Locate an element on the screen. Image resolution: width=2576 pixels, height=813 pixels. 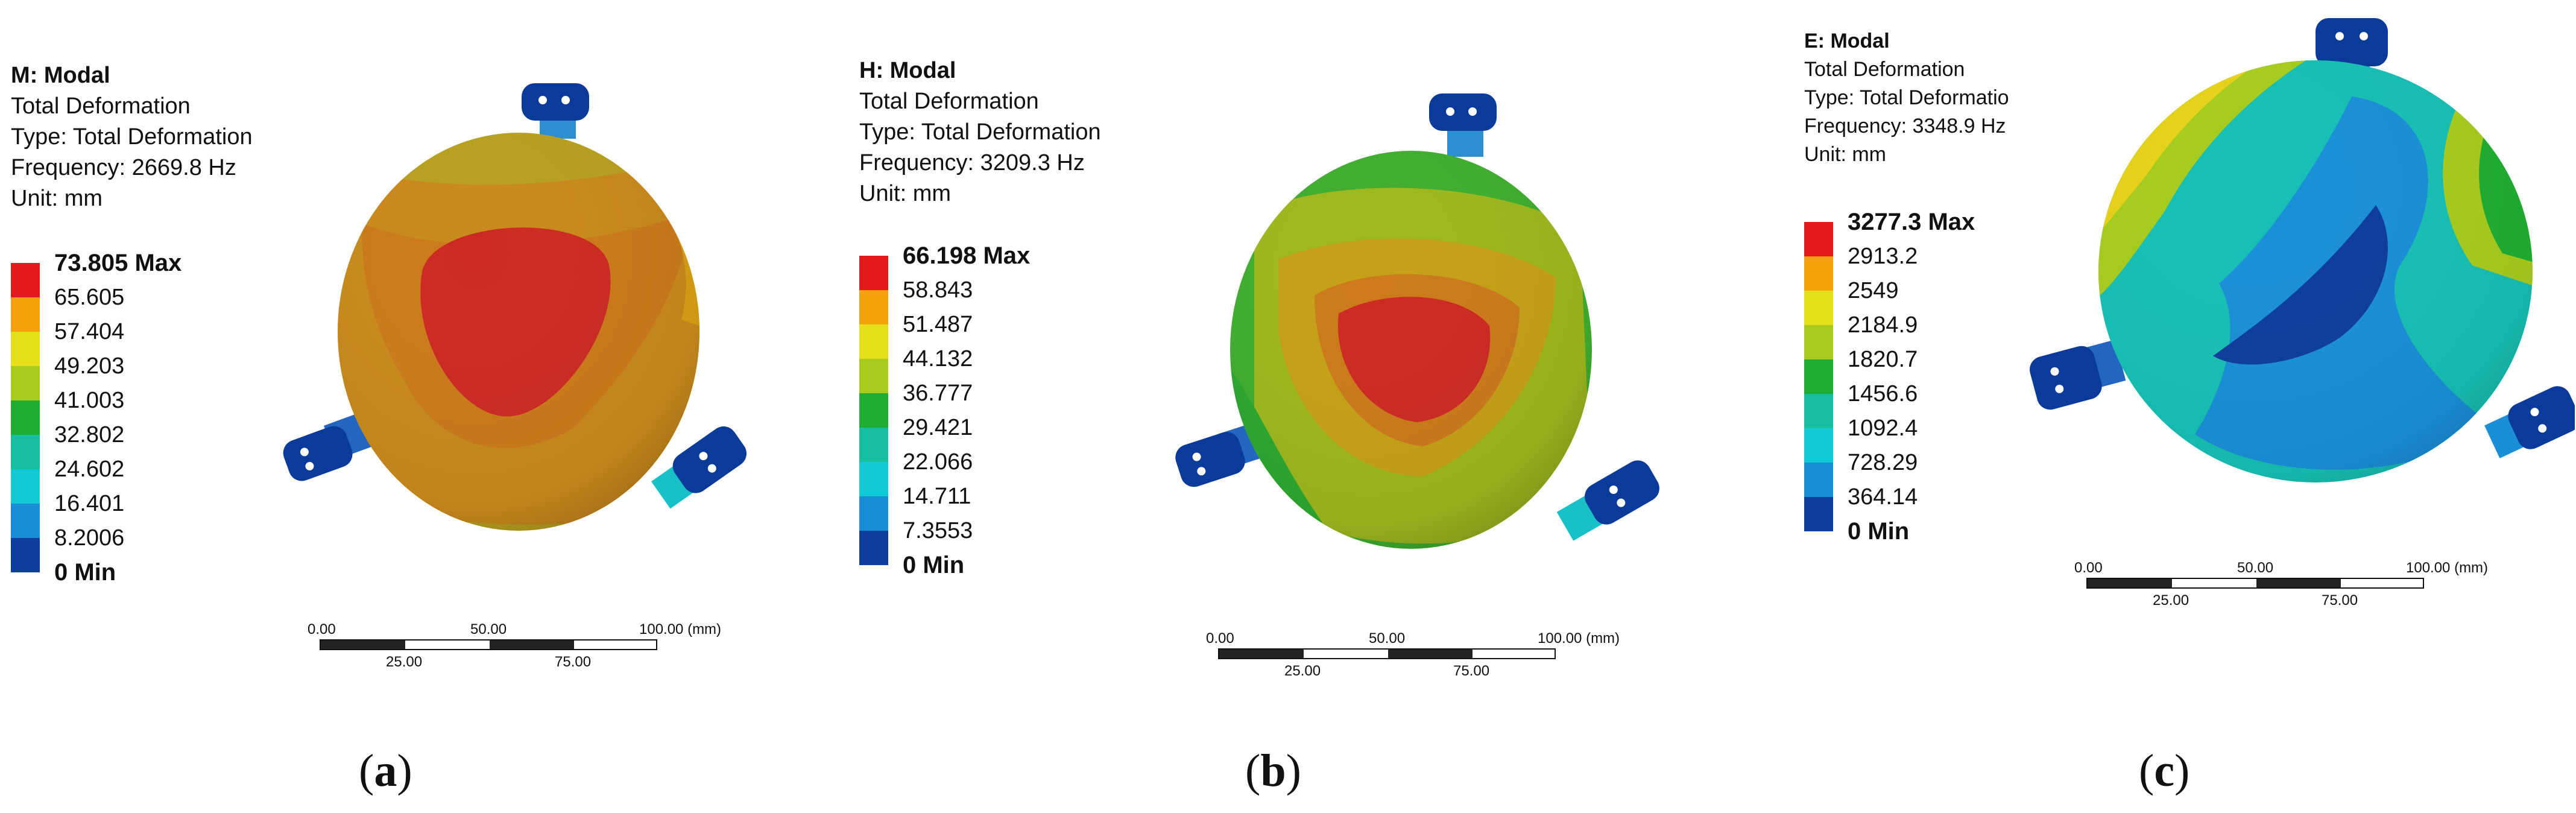
legend-label: 58.843 is located at coordinates (938, 290).